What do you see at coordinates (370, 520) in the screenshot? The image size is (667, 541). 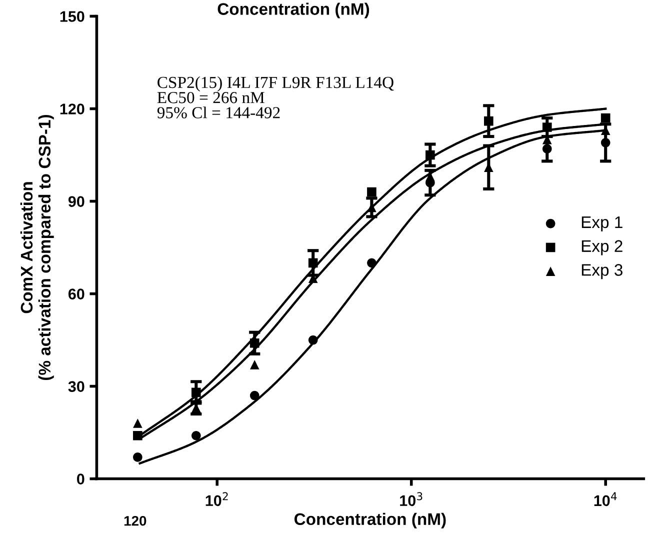 I see `x-axis-title: Concentration (nM)` at bounding box center [370, 520].